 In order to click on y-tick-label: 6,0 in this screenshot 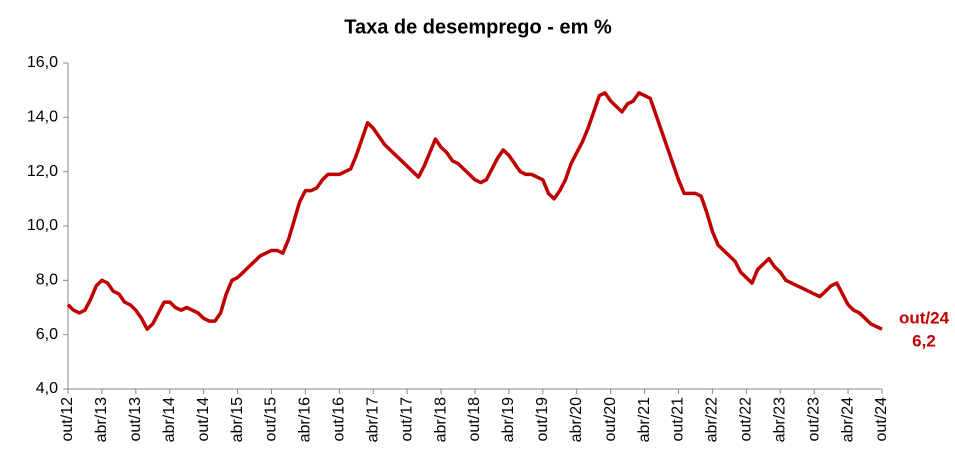, I will do `click(47, 334)`.